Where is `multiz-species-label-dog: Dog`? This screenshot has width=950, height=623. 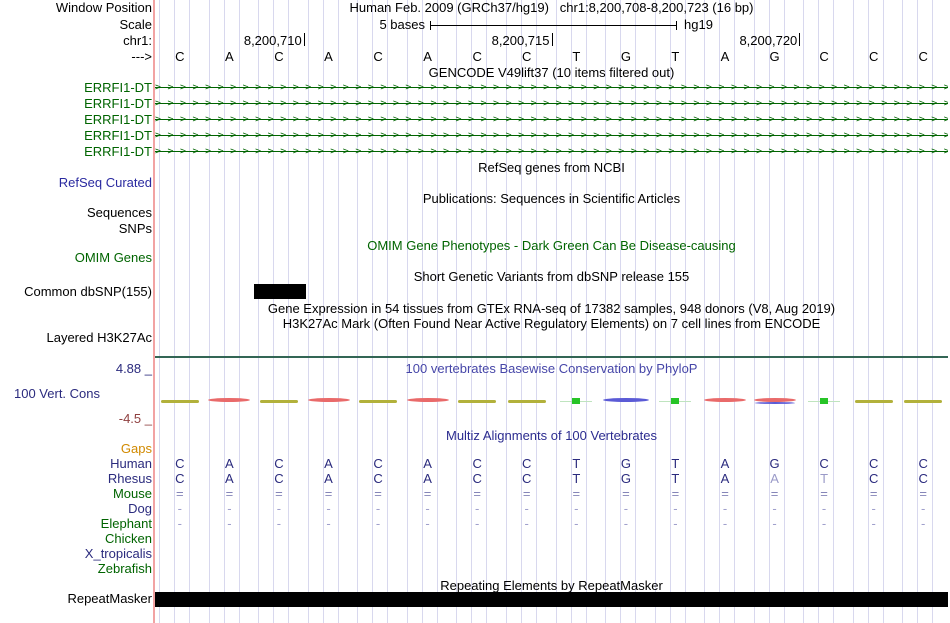 multiz-species-label-dog: Dog is located at coordinates (140, 508).